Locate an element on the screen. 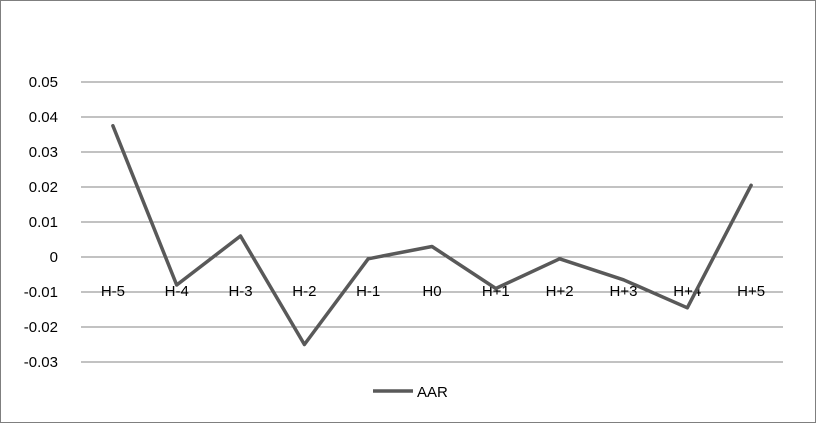 The height and width of the screenshot is (424, 816). x-tick-label: H-1 is located at coordinates (368, 291).